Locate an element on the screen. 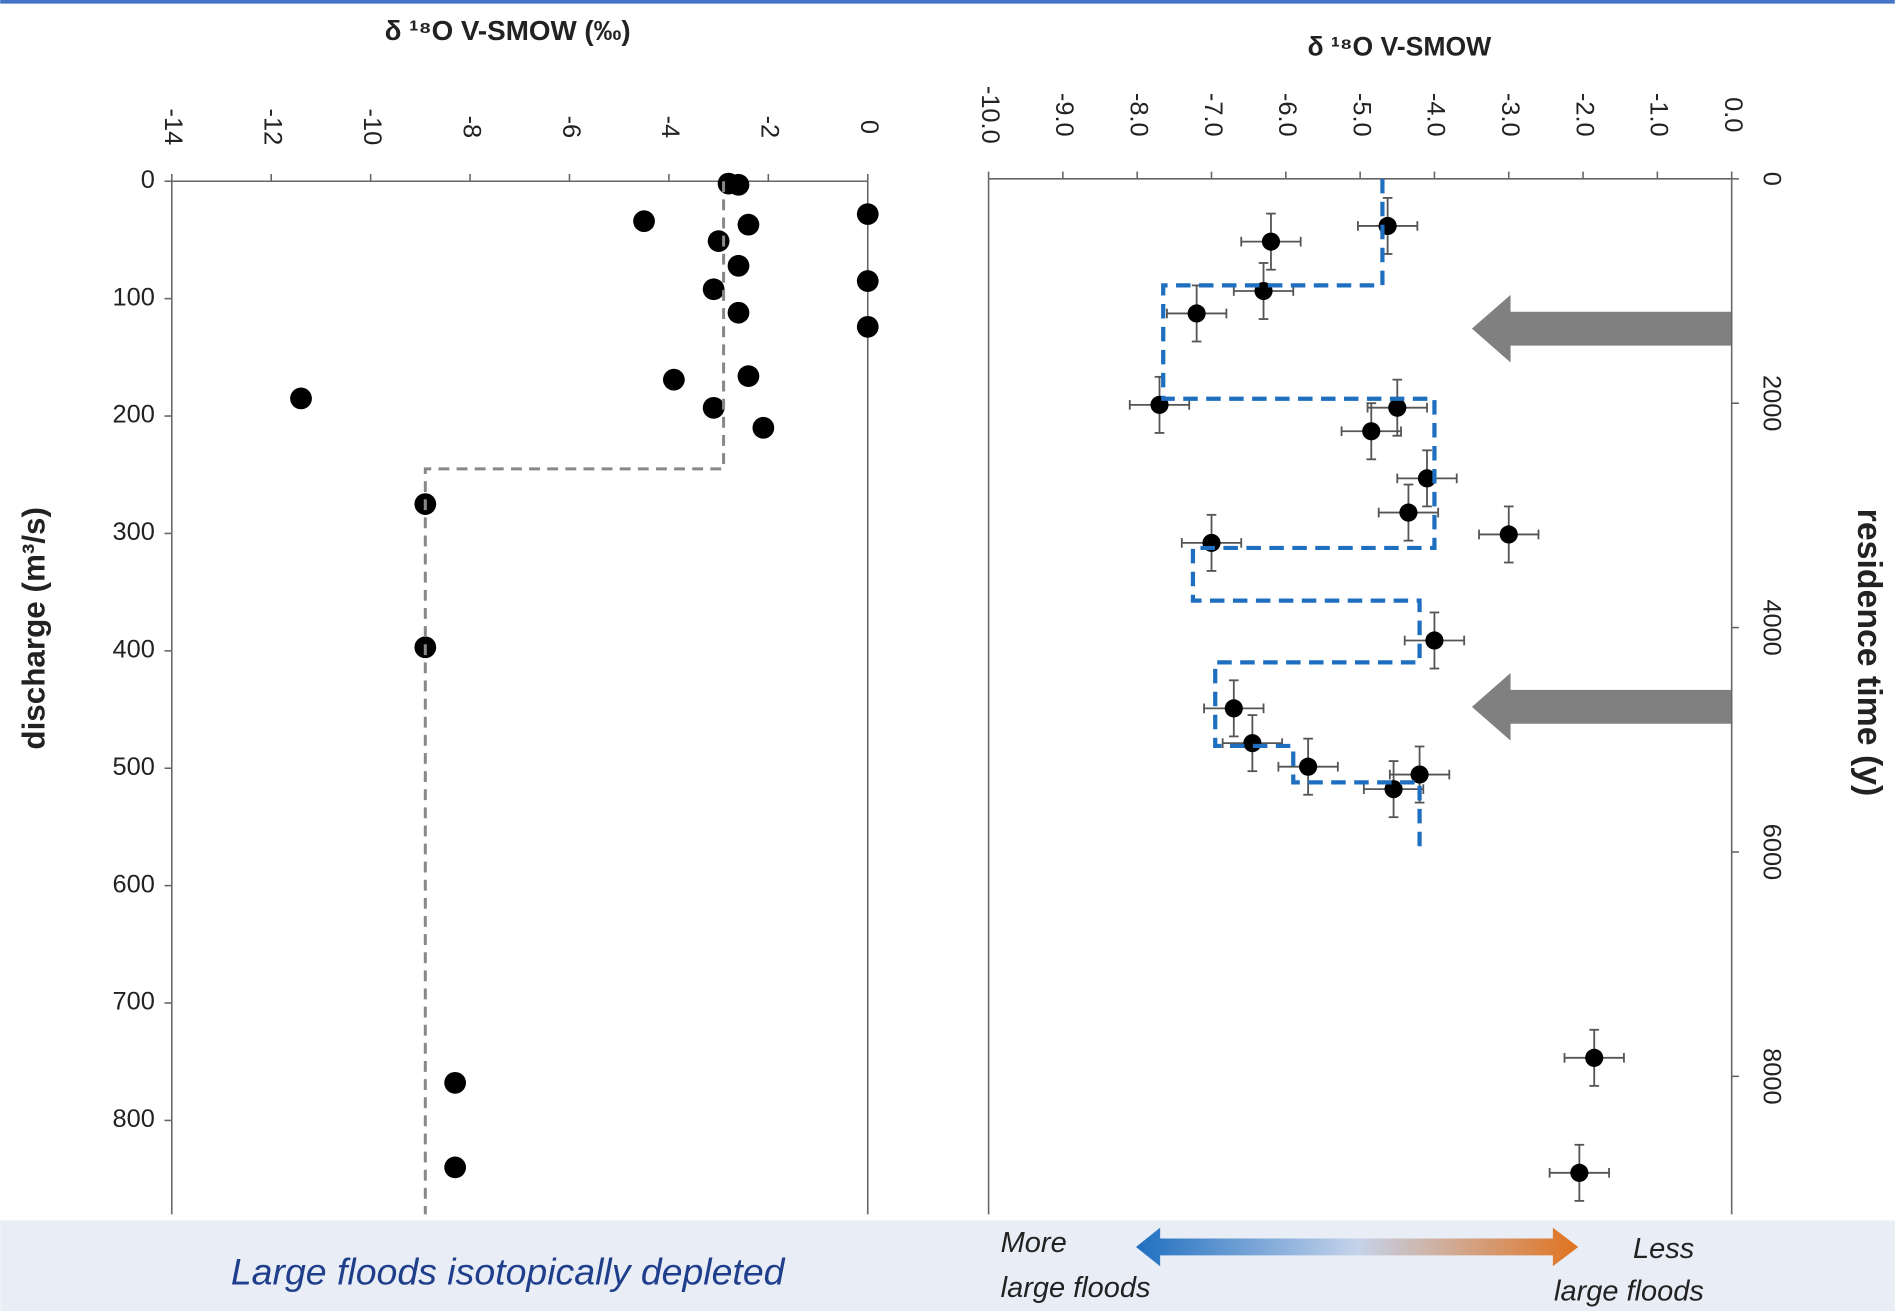 The height and width of the screenshot is (1311, 1895). y-axis-title: residence time (y) is located at coordinates (1869, 653).